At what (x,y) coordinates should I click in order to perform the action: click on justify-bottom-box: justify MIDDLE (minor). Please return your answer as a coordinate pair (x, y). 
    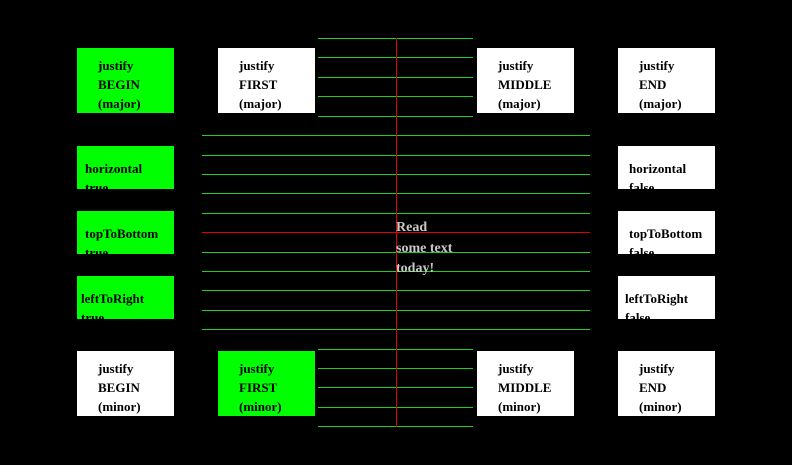
    Looking at the image, I should click on (525, 383).